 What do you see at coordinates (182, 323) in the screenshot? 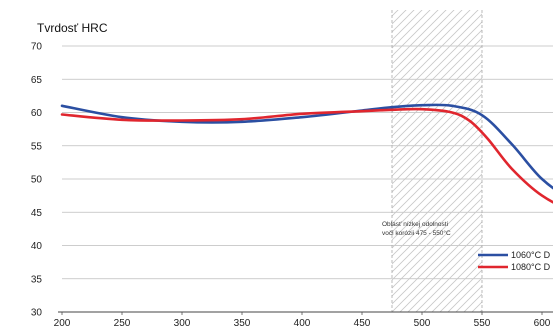
I see `x-tick-300: 300` at bounding box center [182, 323].